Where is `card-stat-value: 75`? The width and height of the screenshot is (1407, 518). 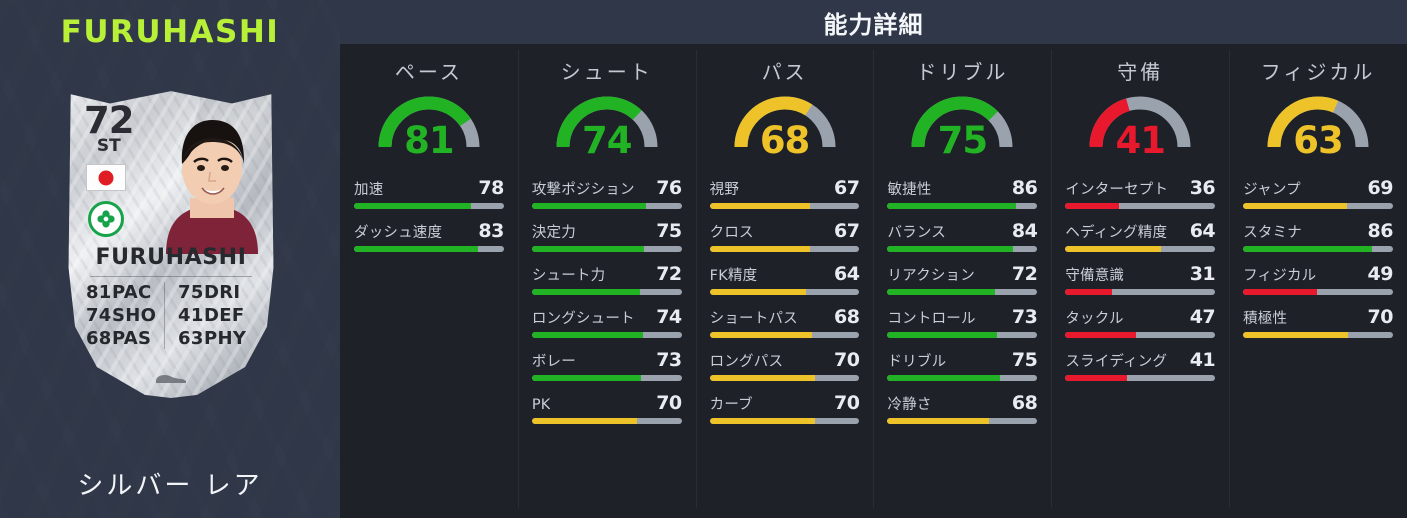
card-stat-value: 75 is located at coordinates (191, 292).